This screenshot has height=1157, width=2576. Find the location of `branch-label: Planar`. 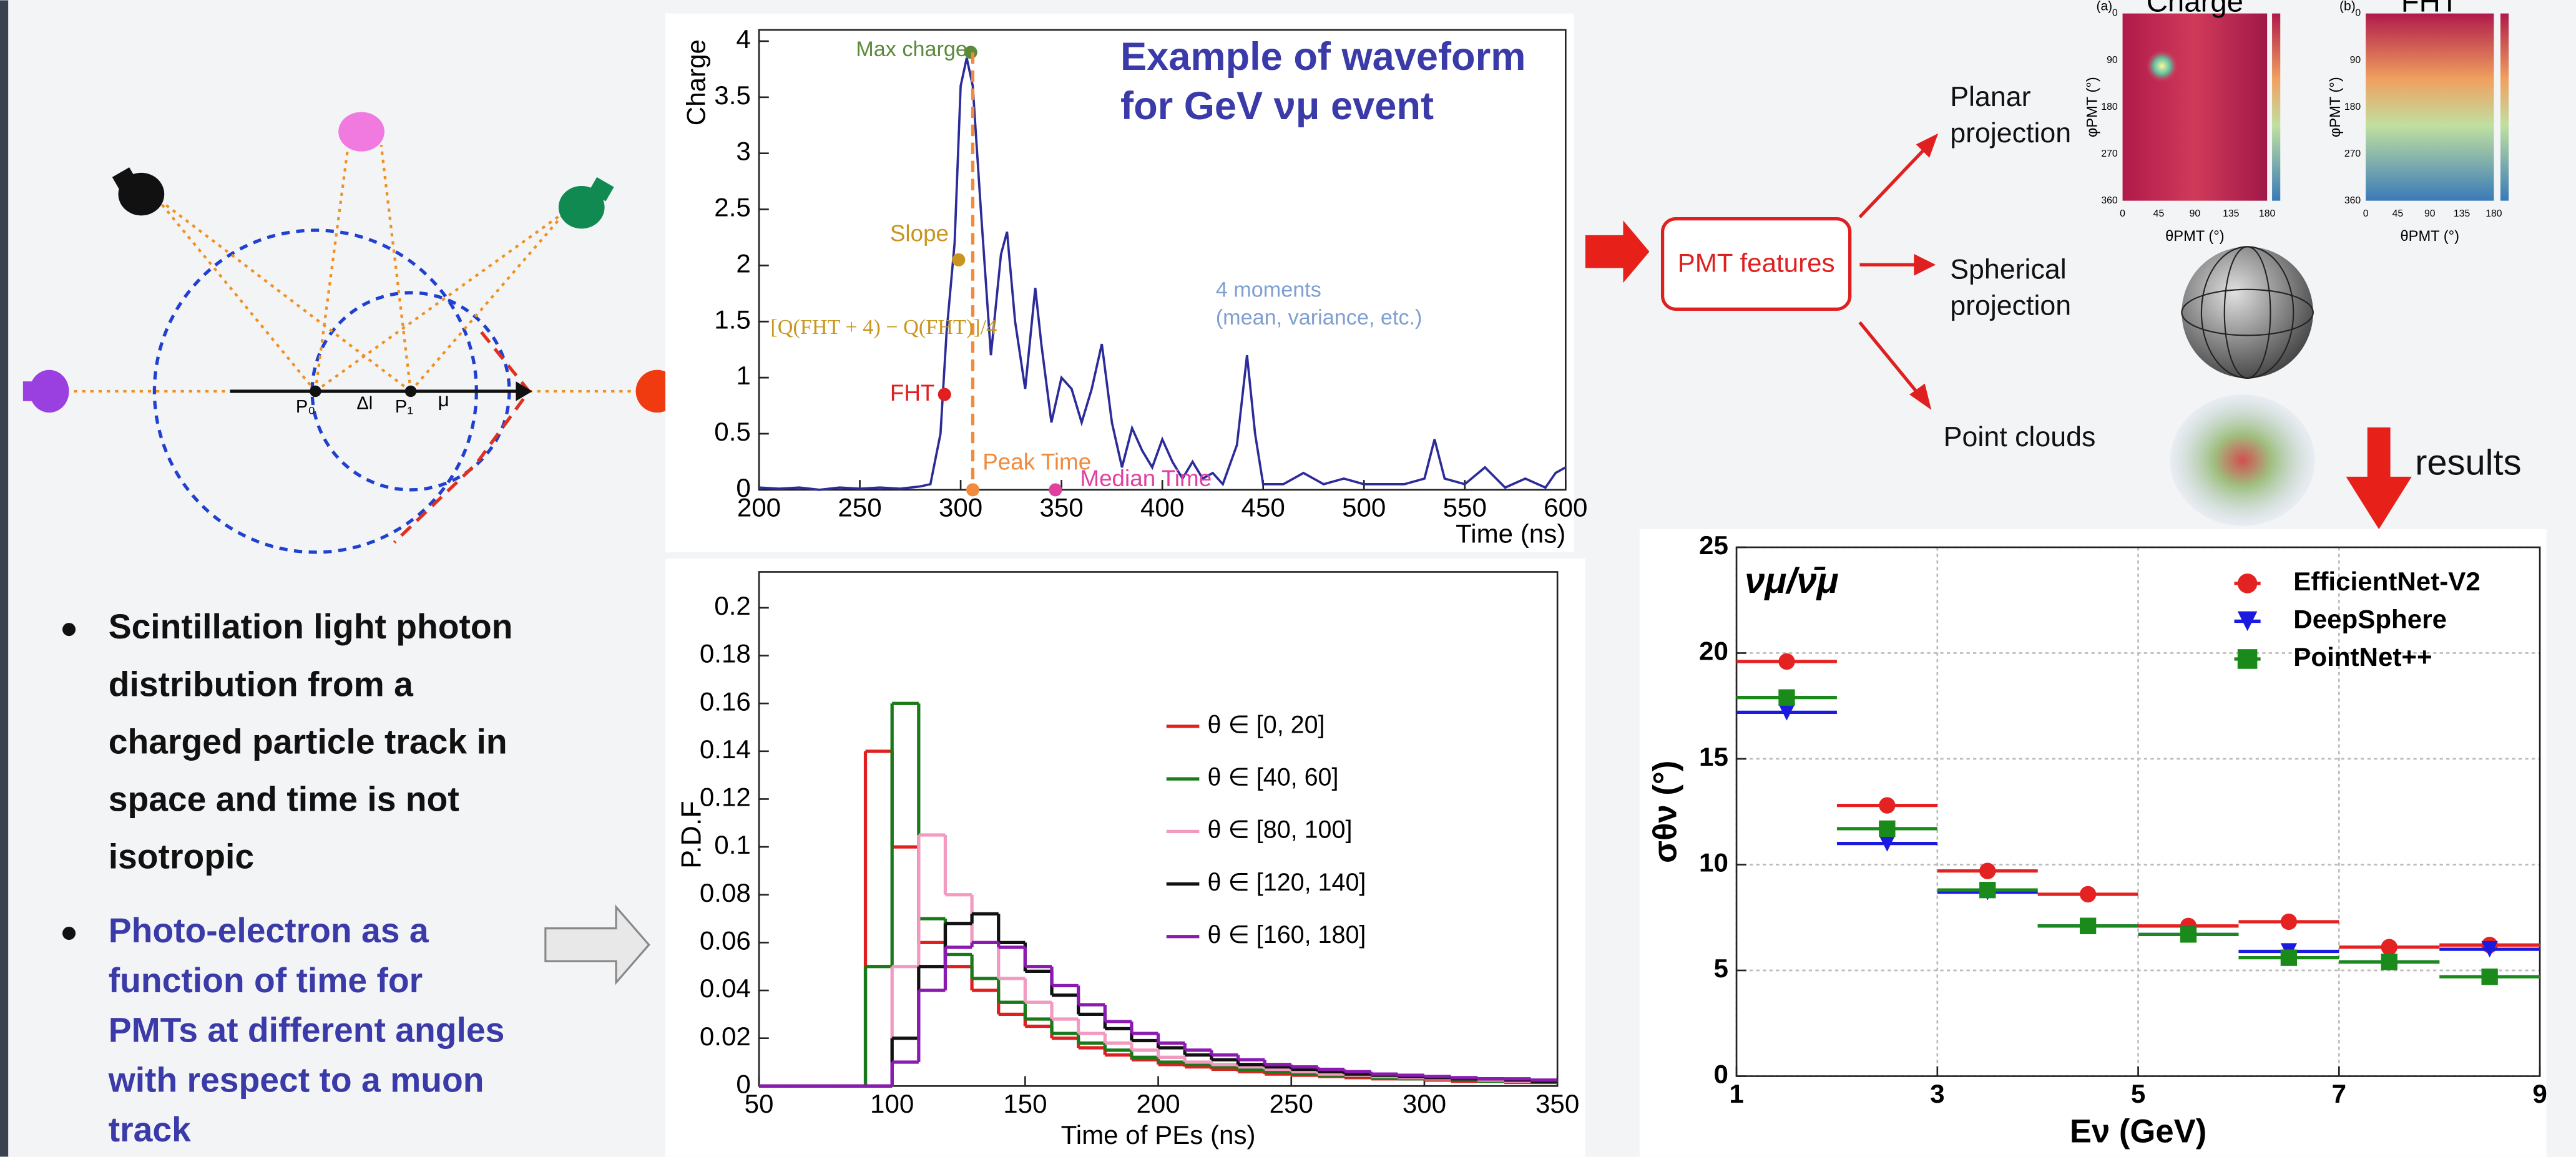

branch-label: Planar is located at coordinates (1990, 96).